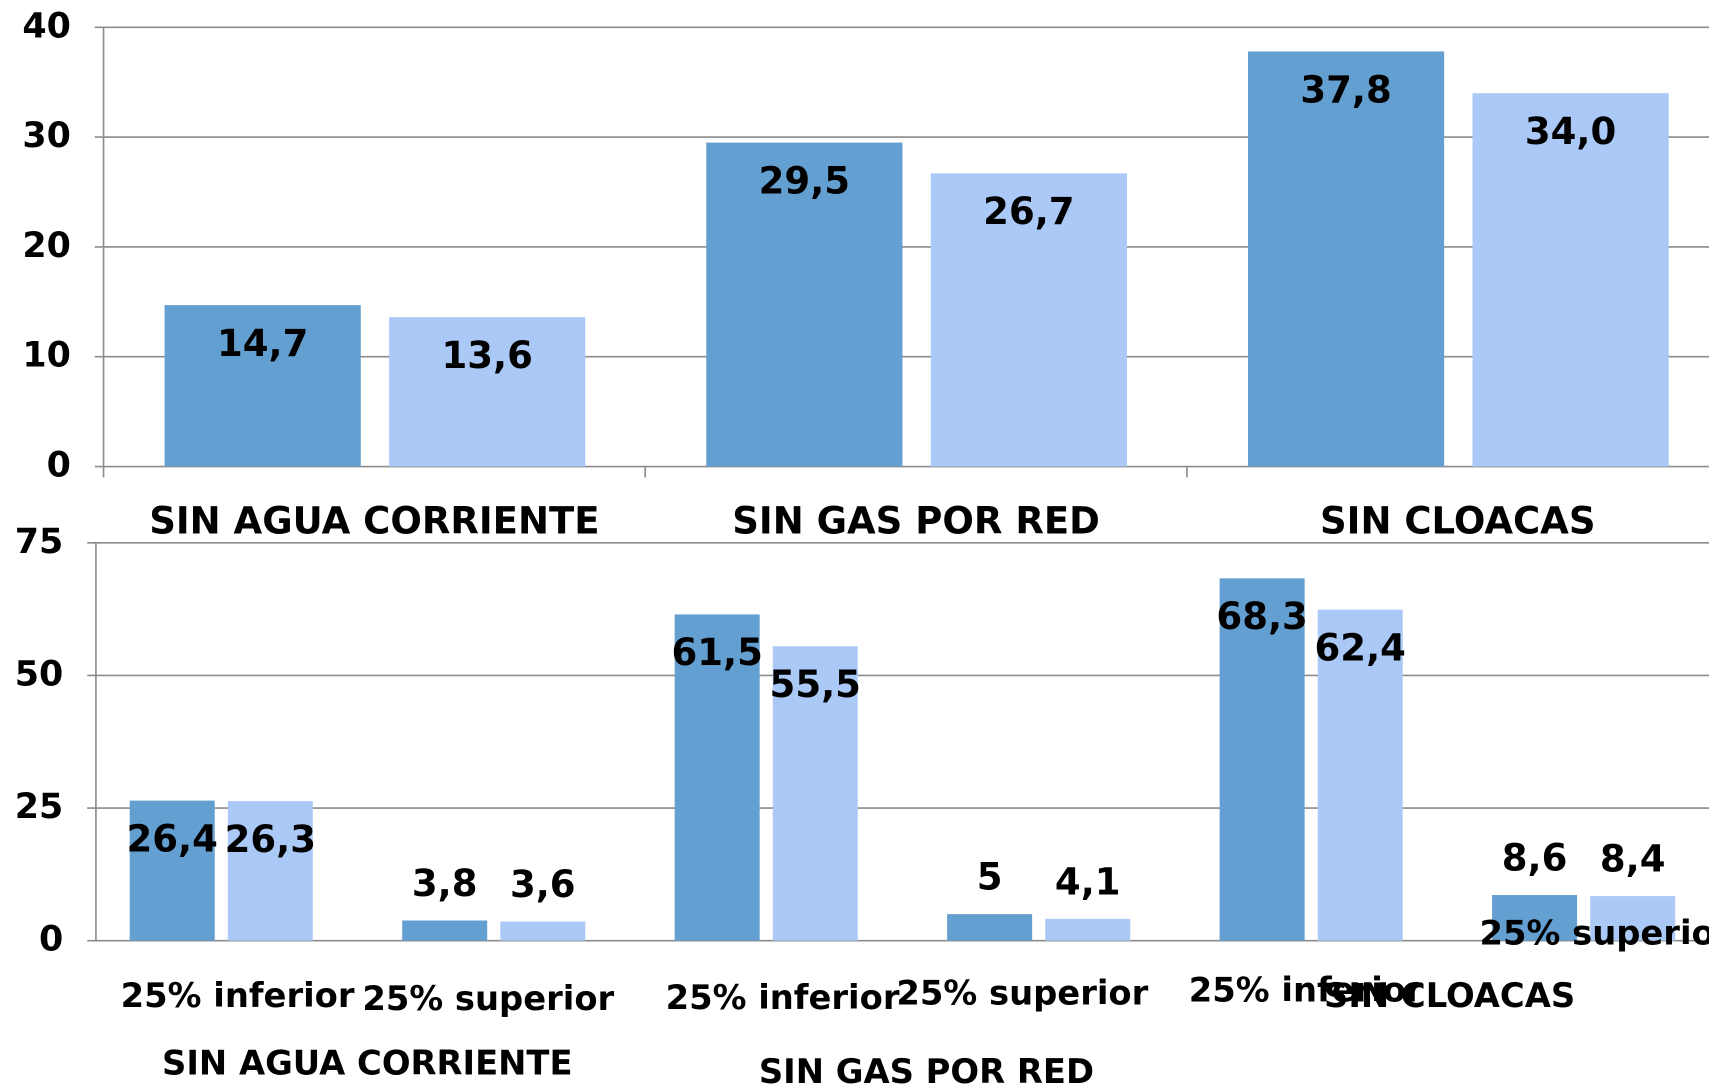 The height and width of the screenshot is (1090, 1709). What do you see at coordinates (815, 684) in the screenshot?
I see `data-label: 55,5` at bounding box center [815, 684].